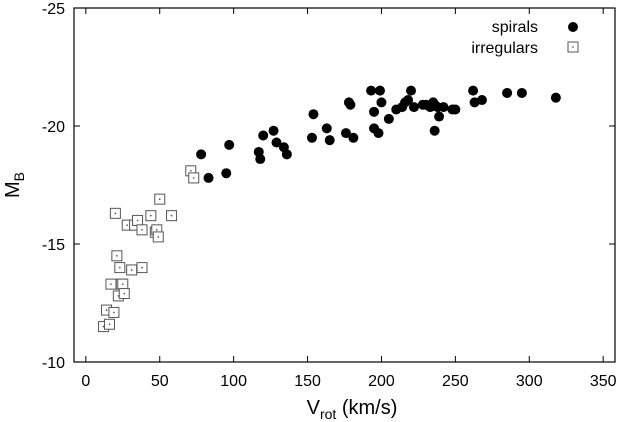 This screenshot has width=624, height=422. Describe the element at coordinates (160, 381) in the screenshot. I see `x-tick-label: 50` at that location.